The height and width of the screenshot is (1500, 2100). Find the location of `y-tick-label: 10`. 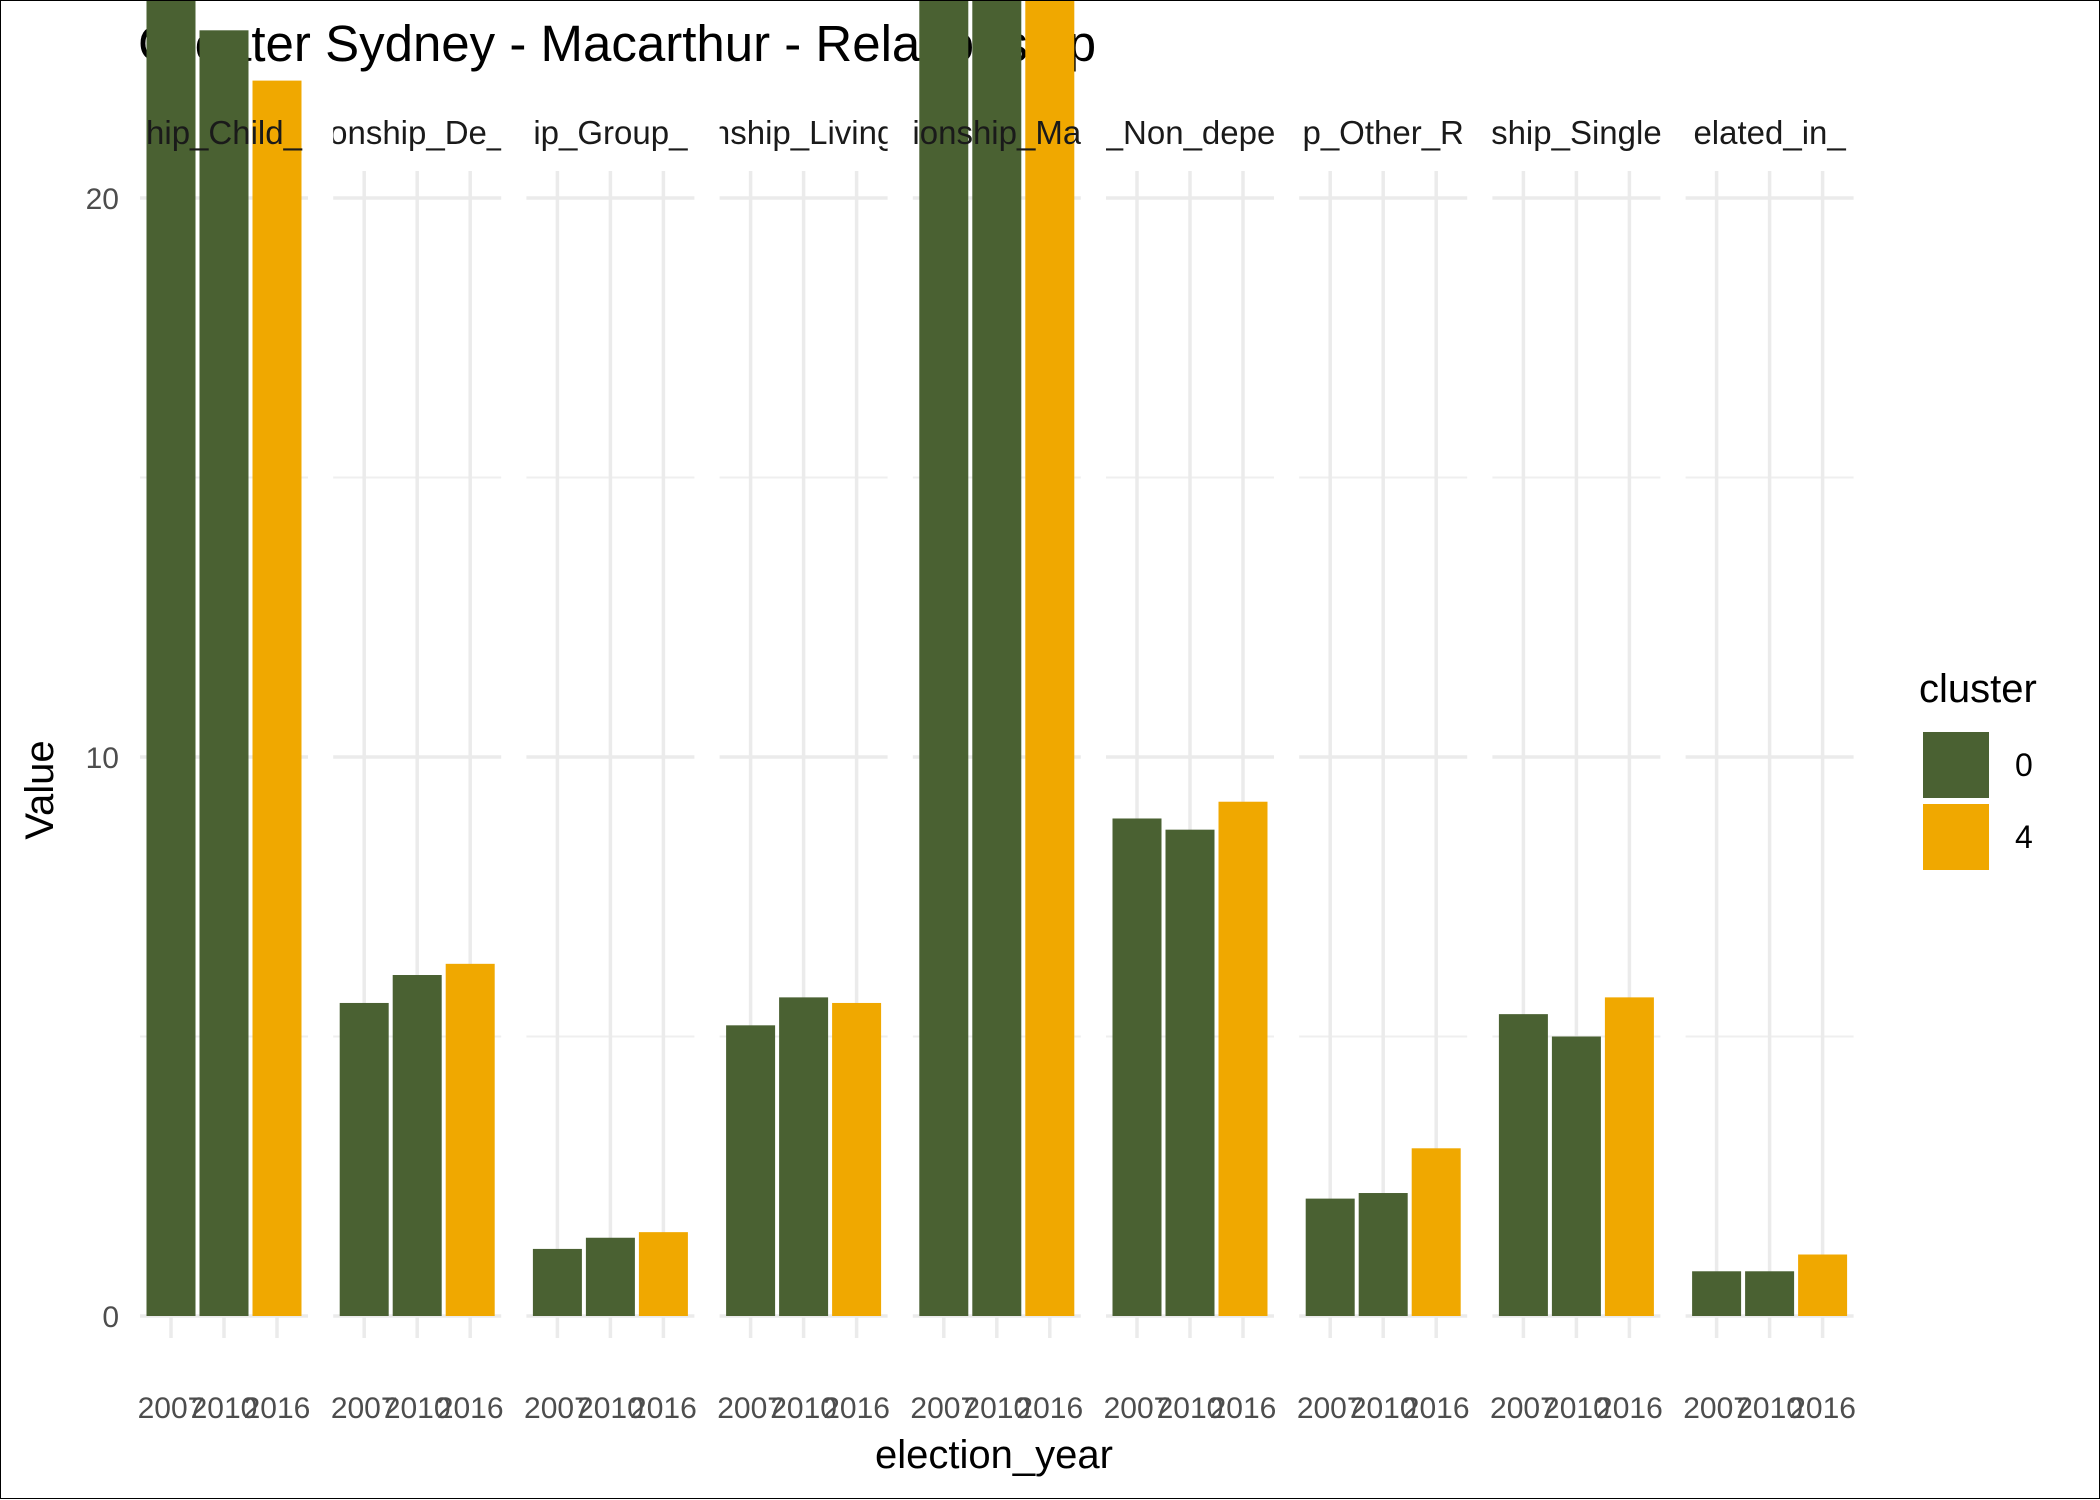

y-tick-label: 10 is located at coordinates (102, 758).